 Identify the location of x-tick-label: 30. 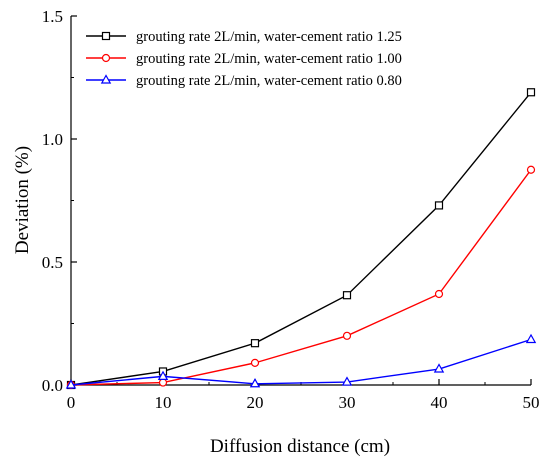
(347, 402).